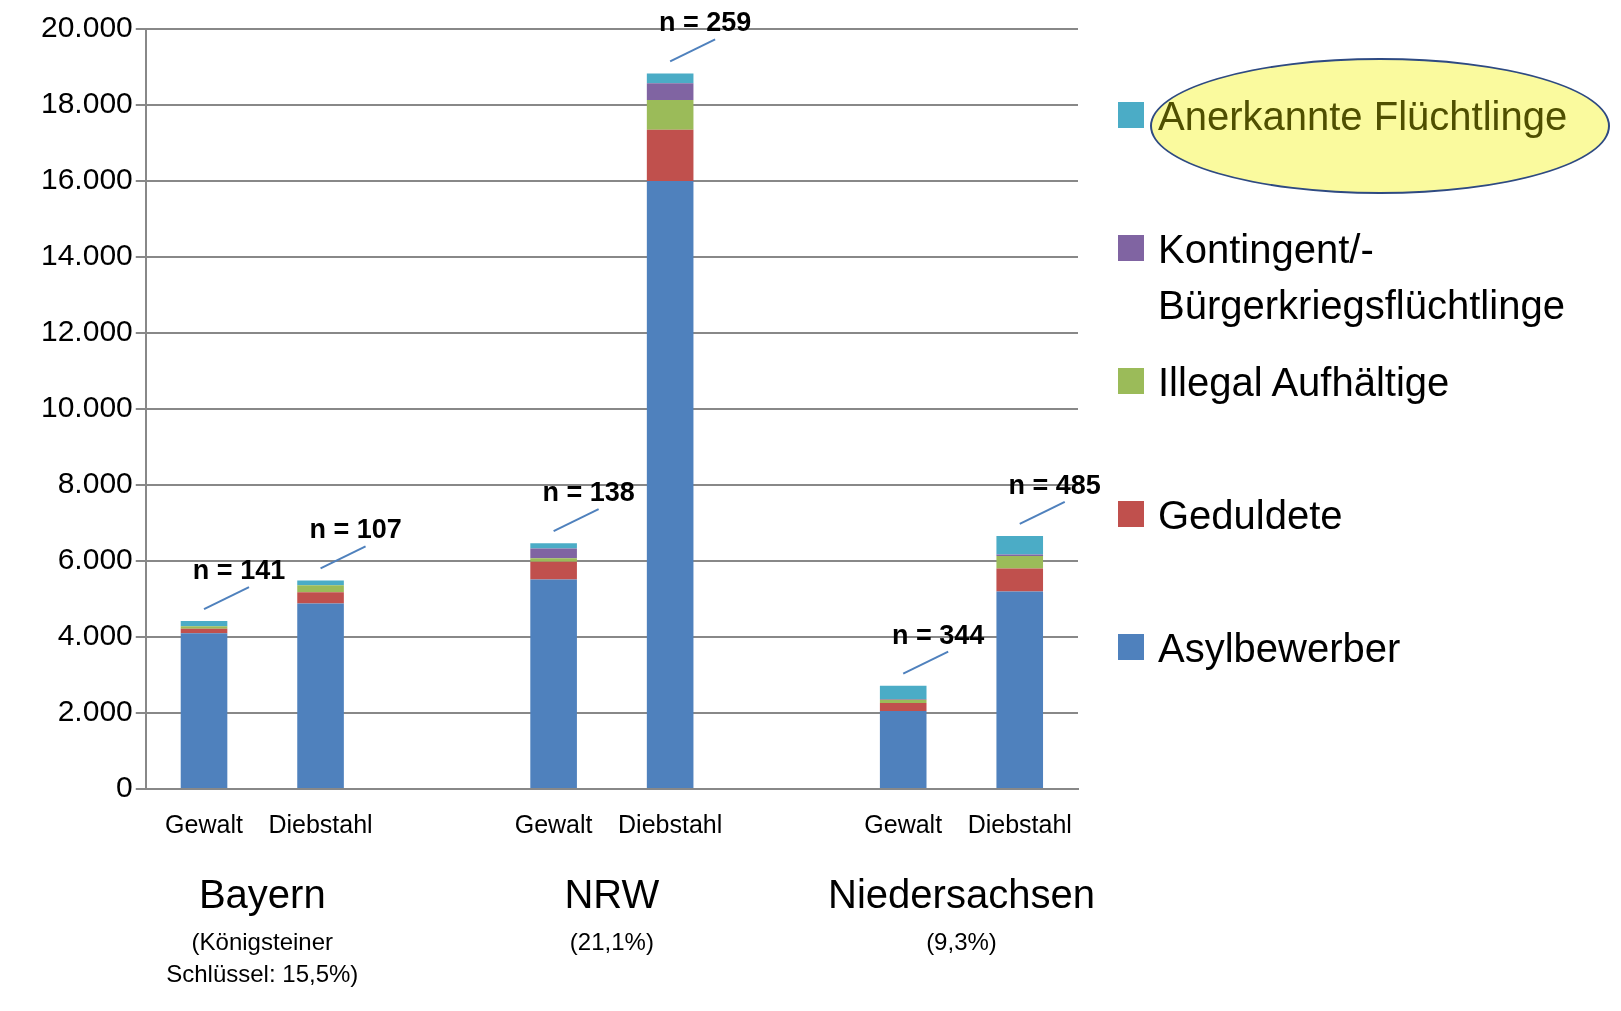 The width and height of the screenshot is (1621, 1011). Describe the element at coordinates (1054, 484) in the screenshot. I see `annotation: n = 485` at that location.